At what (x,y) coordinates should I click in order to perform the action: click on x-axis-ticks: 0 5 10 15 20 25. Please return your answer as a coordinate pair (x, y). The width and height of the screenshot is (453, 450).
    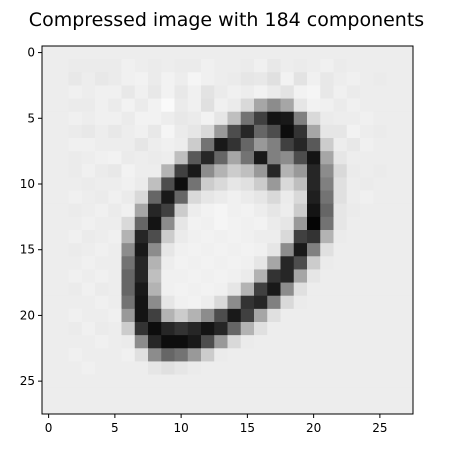
    Looking at the image, I should click on (216, 424).